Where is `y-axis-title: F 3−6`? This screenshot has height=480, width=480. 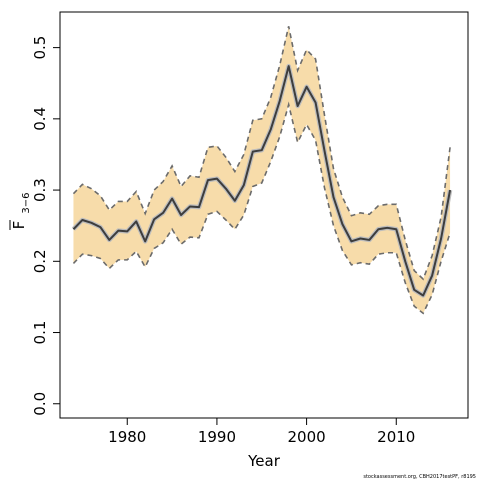
y-axis-title: F 3−6 is located at coordinates (20, 211).